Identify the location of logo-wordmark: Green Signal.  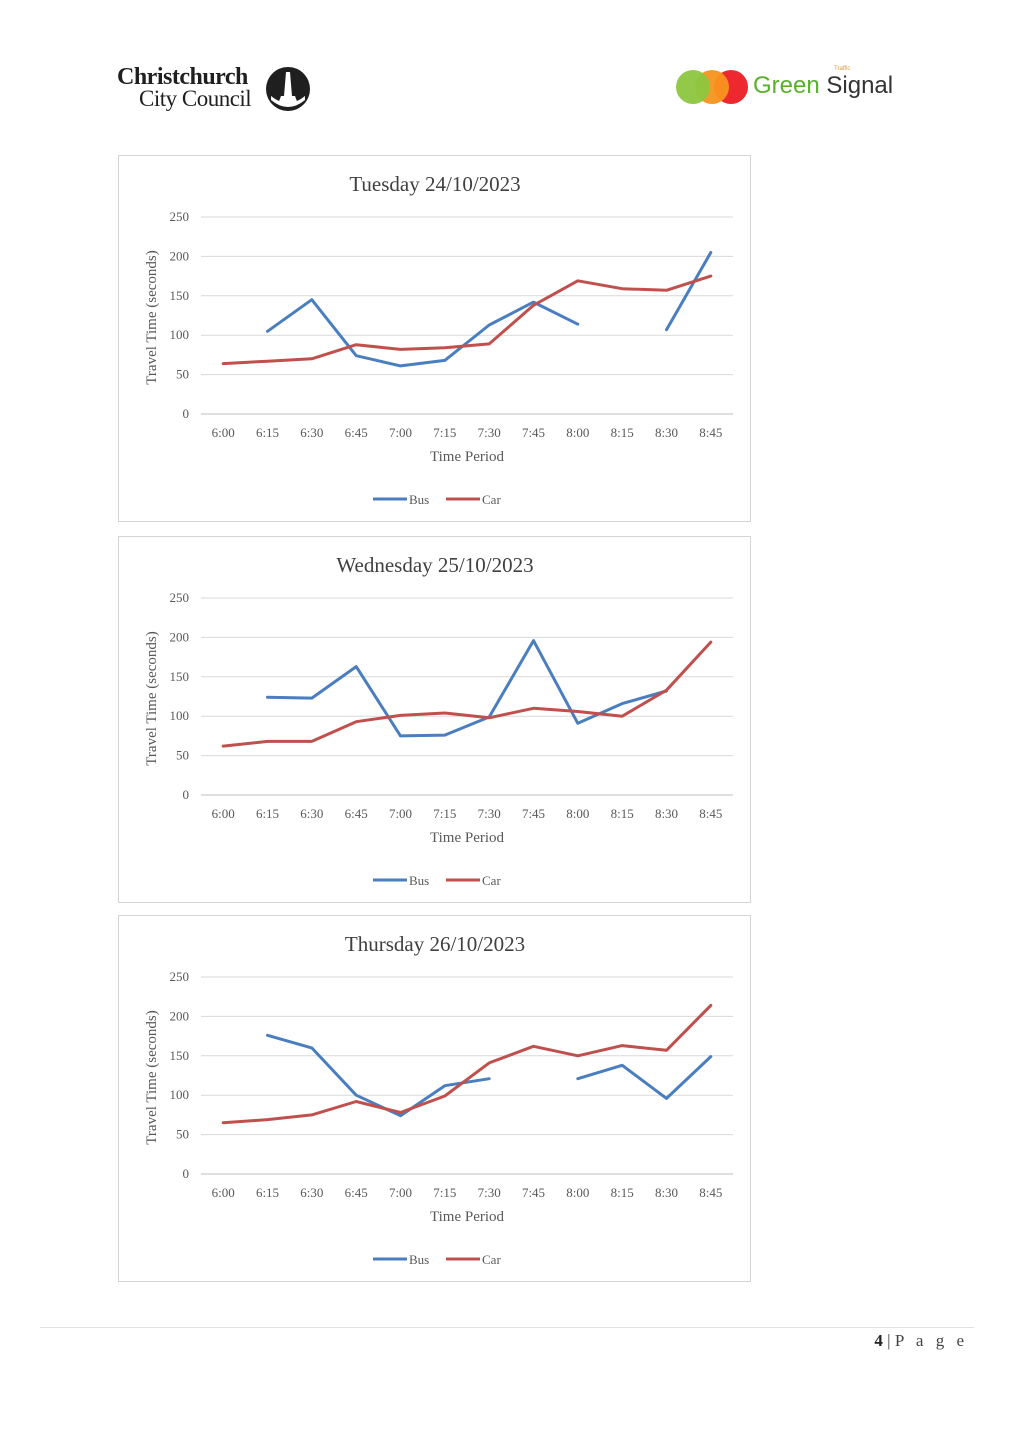
(823, 86).